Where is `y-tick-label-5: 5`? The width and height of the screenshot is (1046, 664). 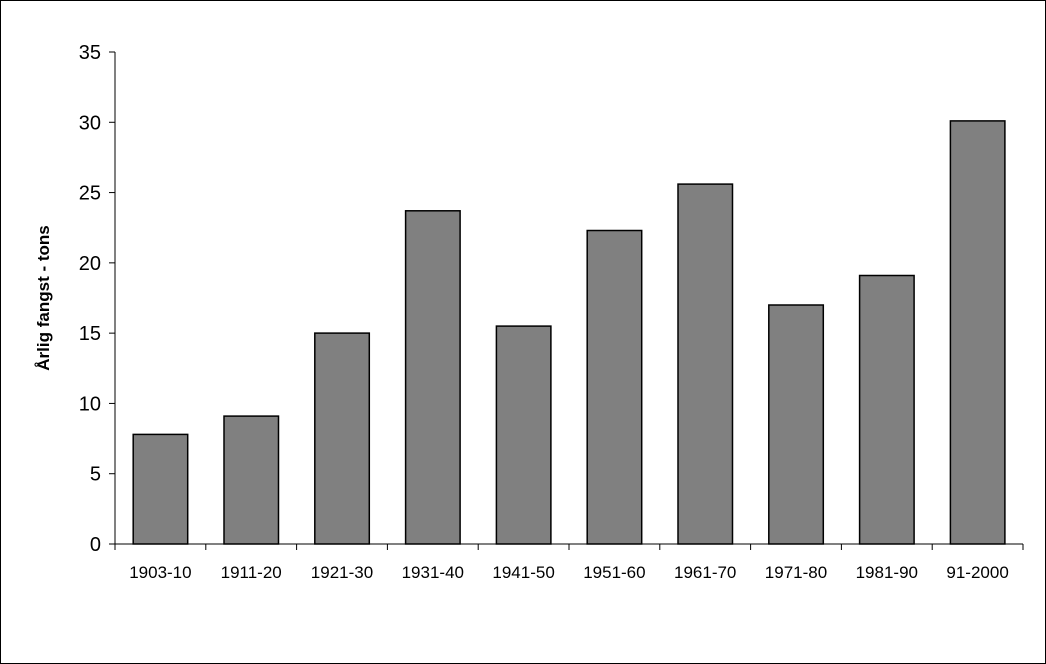 y-tick-label-5: 5 is located at coordinates (95, 475).